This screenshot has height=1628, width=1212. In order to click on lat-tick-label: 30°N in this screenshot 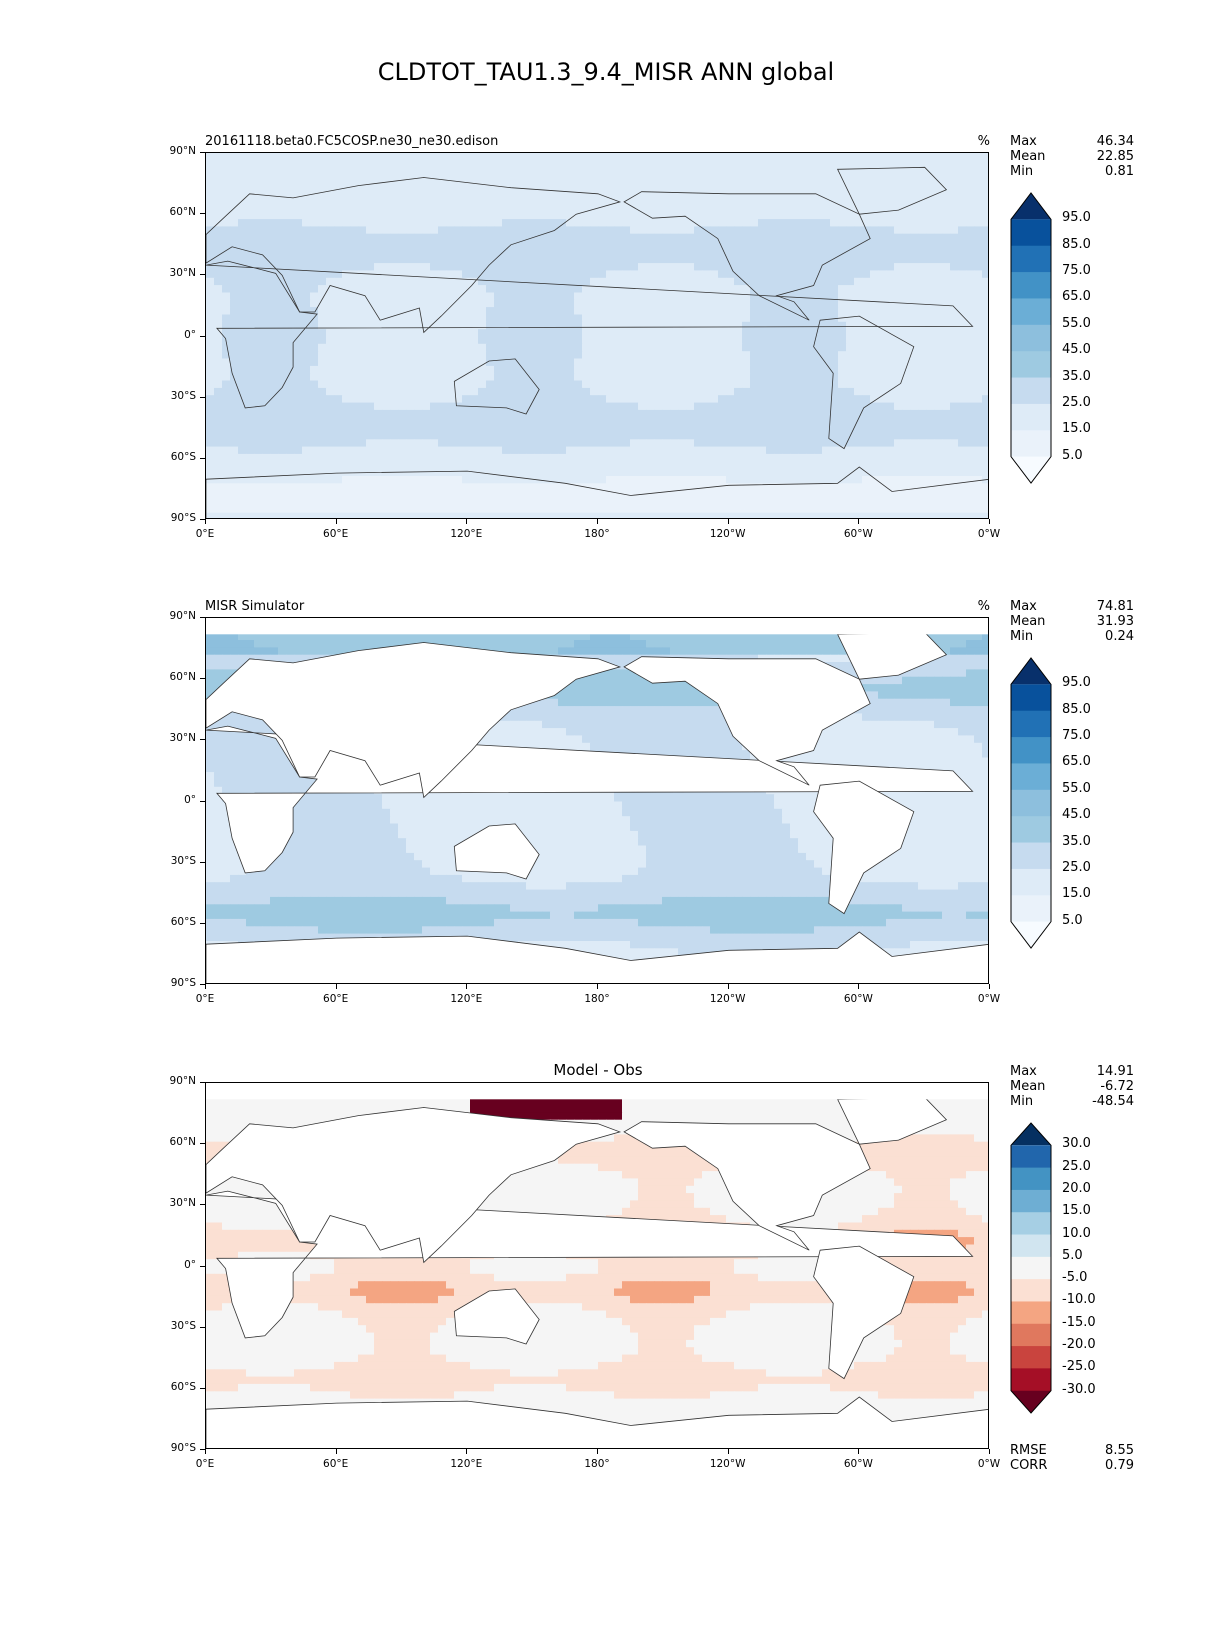, I will do `click(182, 273)`.